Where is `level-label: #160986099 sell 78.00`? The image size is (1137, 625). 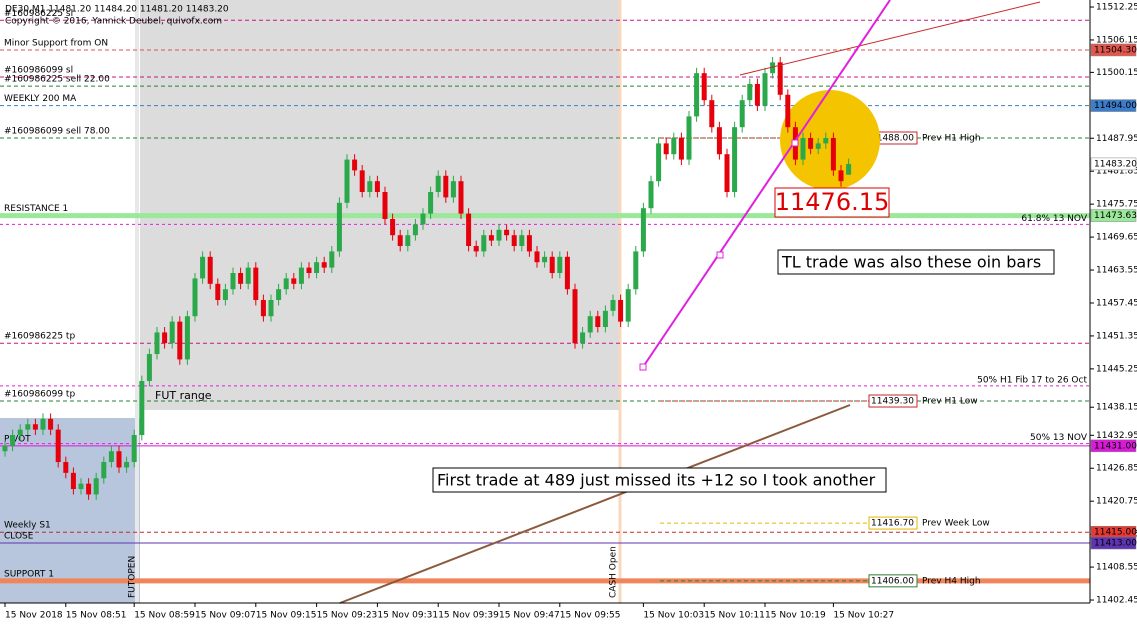 level-label: #160986099 sell 78.00 is located at coordinates (57, 131).